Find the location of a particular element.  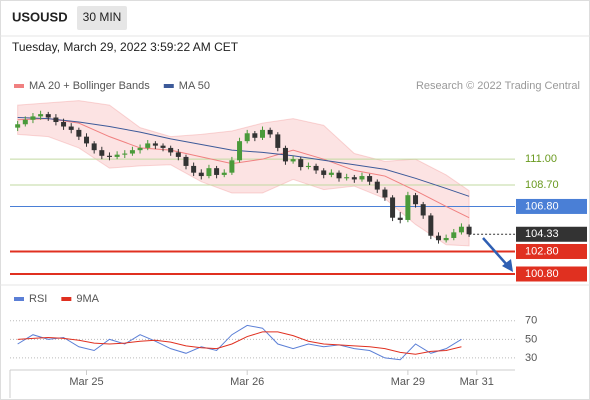

timeframe: 30 MIN is located at coordinates (102, 17).